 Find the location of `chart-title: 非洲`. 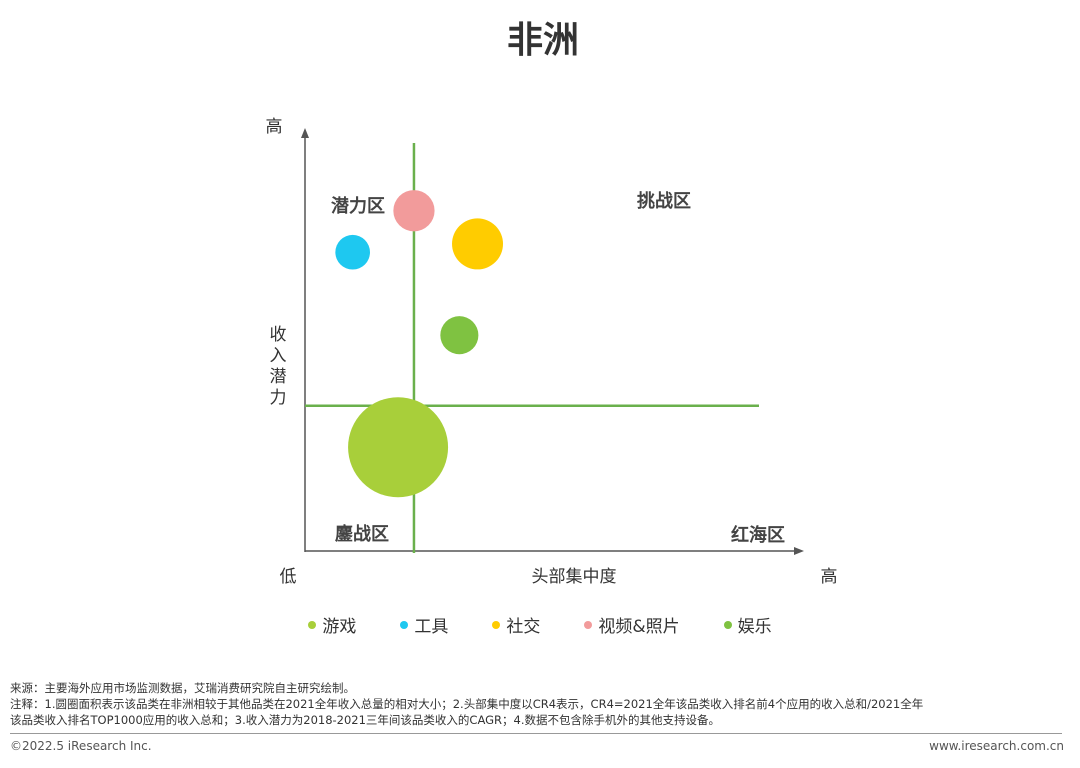

chart-title: 非洲 is located at coordinates (543, 40).